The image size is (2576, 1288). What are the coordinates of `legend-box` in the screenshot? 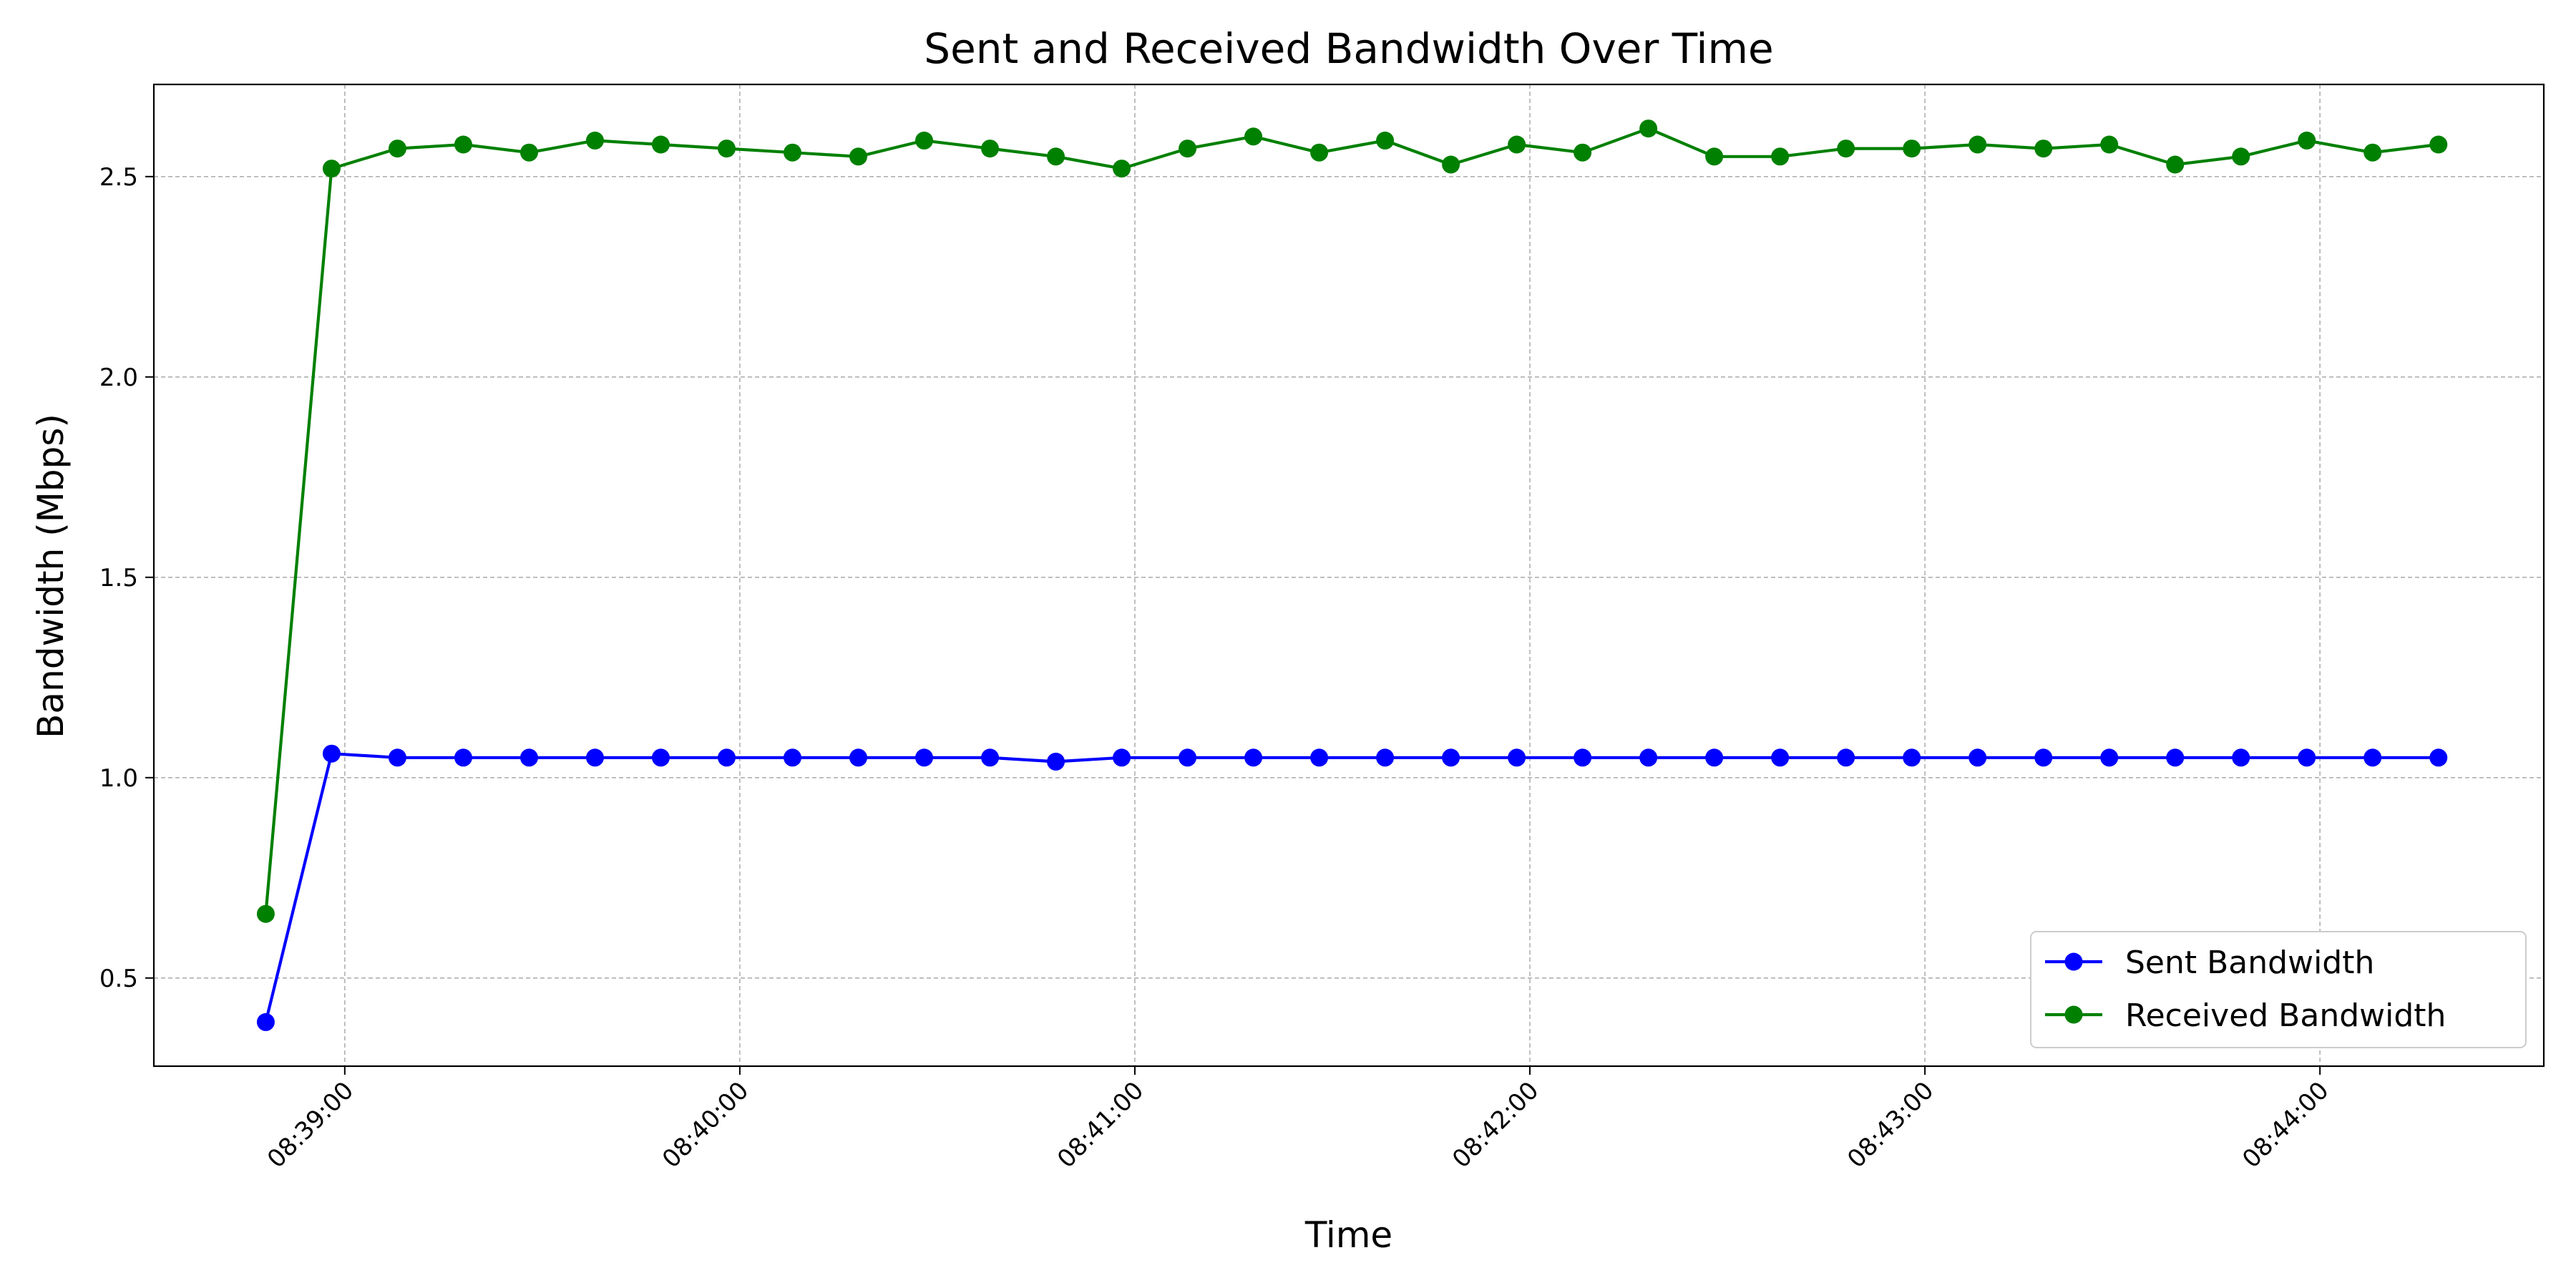 It's located at (2278, 989).